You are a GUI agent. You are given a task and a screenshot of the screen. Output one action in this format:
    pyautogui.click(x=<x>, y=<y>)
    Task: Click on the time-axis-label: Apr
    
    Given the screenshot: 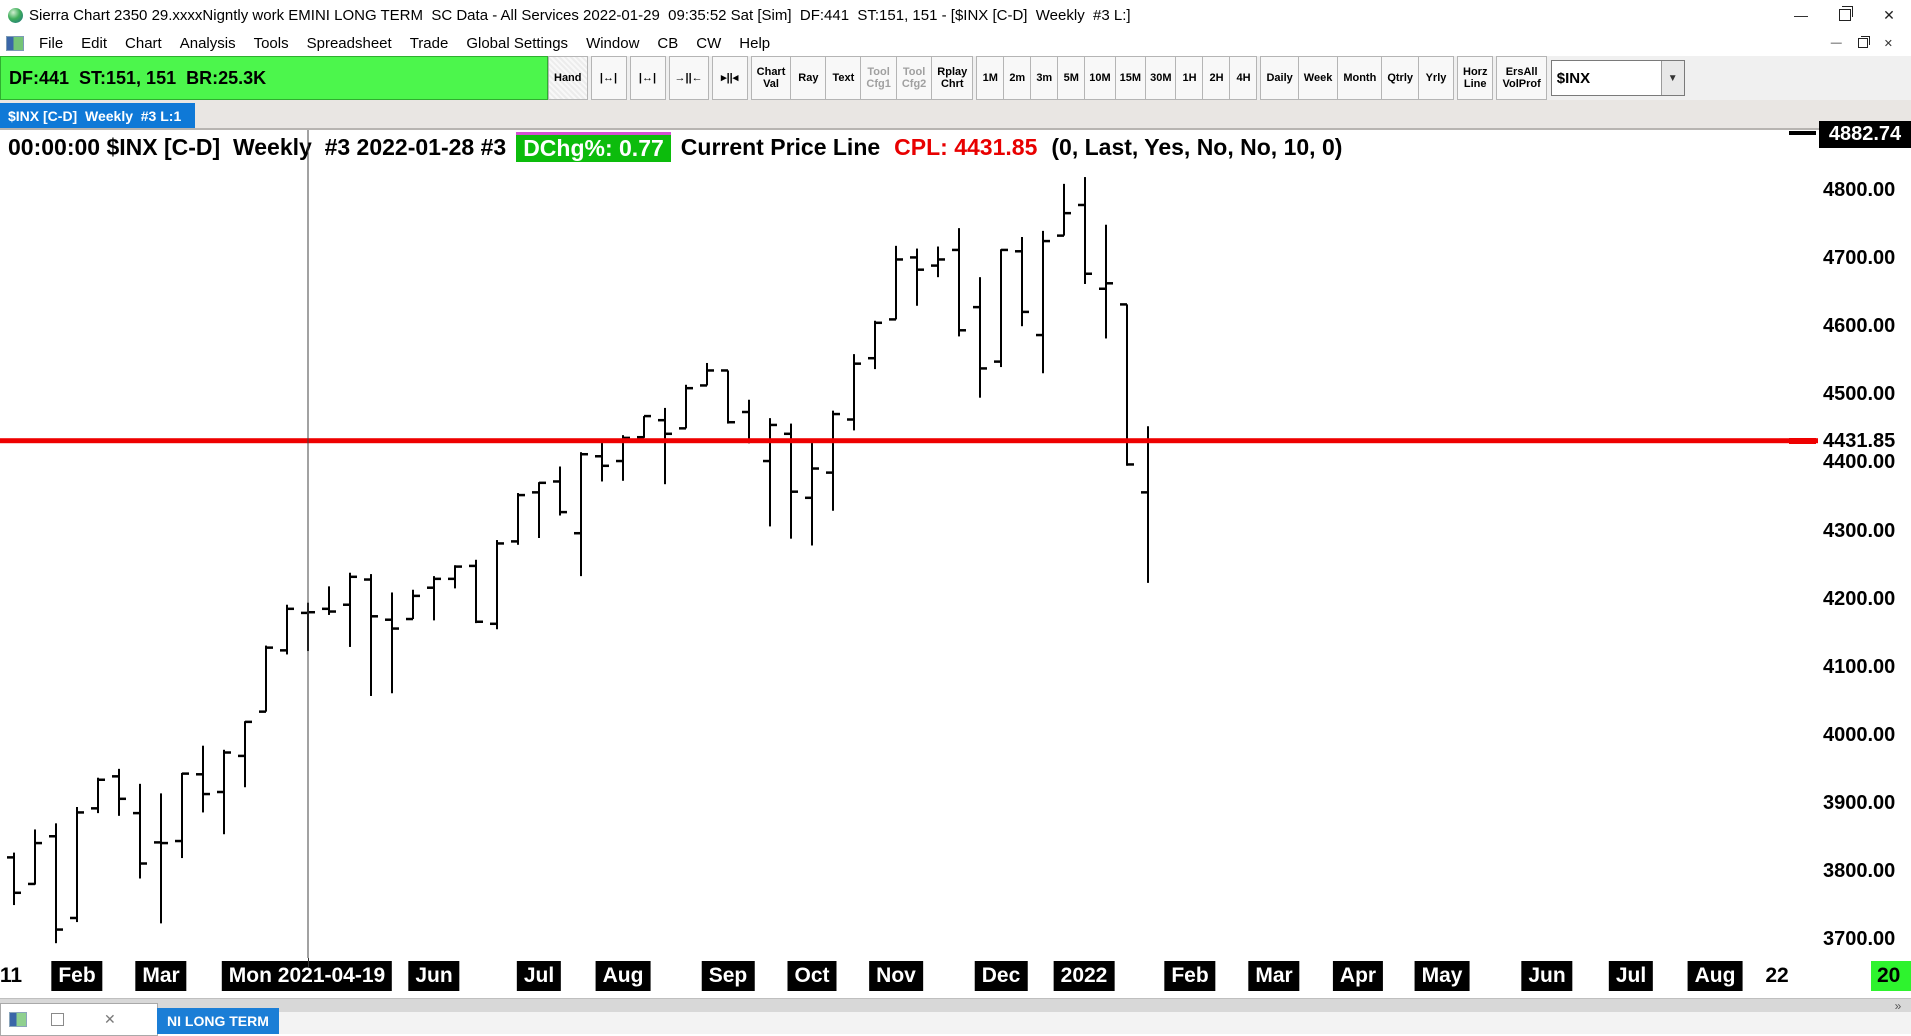 What is the action you would take?
    pyautogui.click(x=1358, y=976)
    